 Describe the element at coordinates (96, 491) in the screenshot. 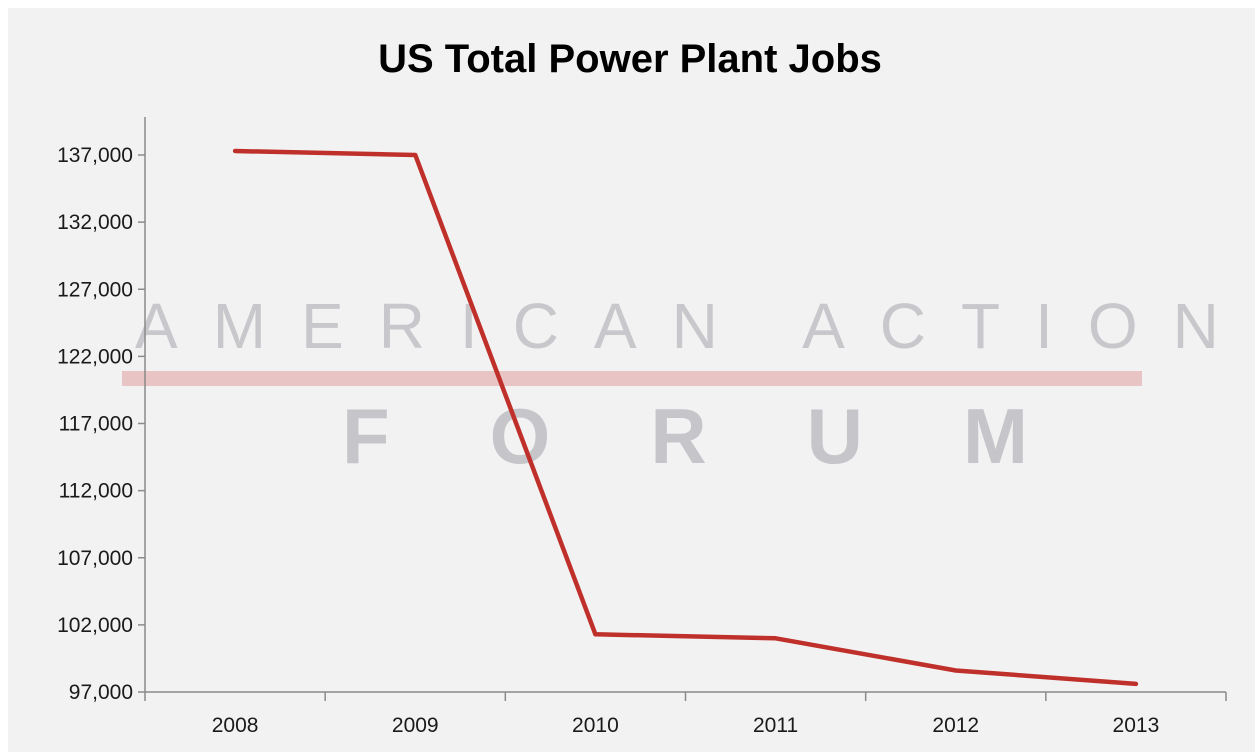

I see `y-tick-label: 112,000` at that location.